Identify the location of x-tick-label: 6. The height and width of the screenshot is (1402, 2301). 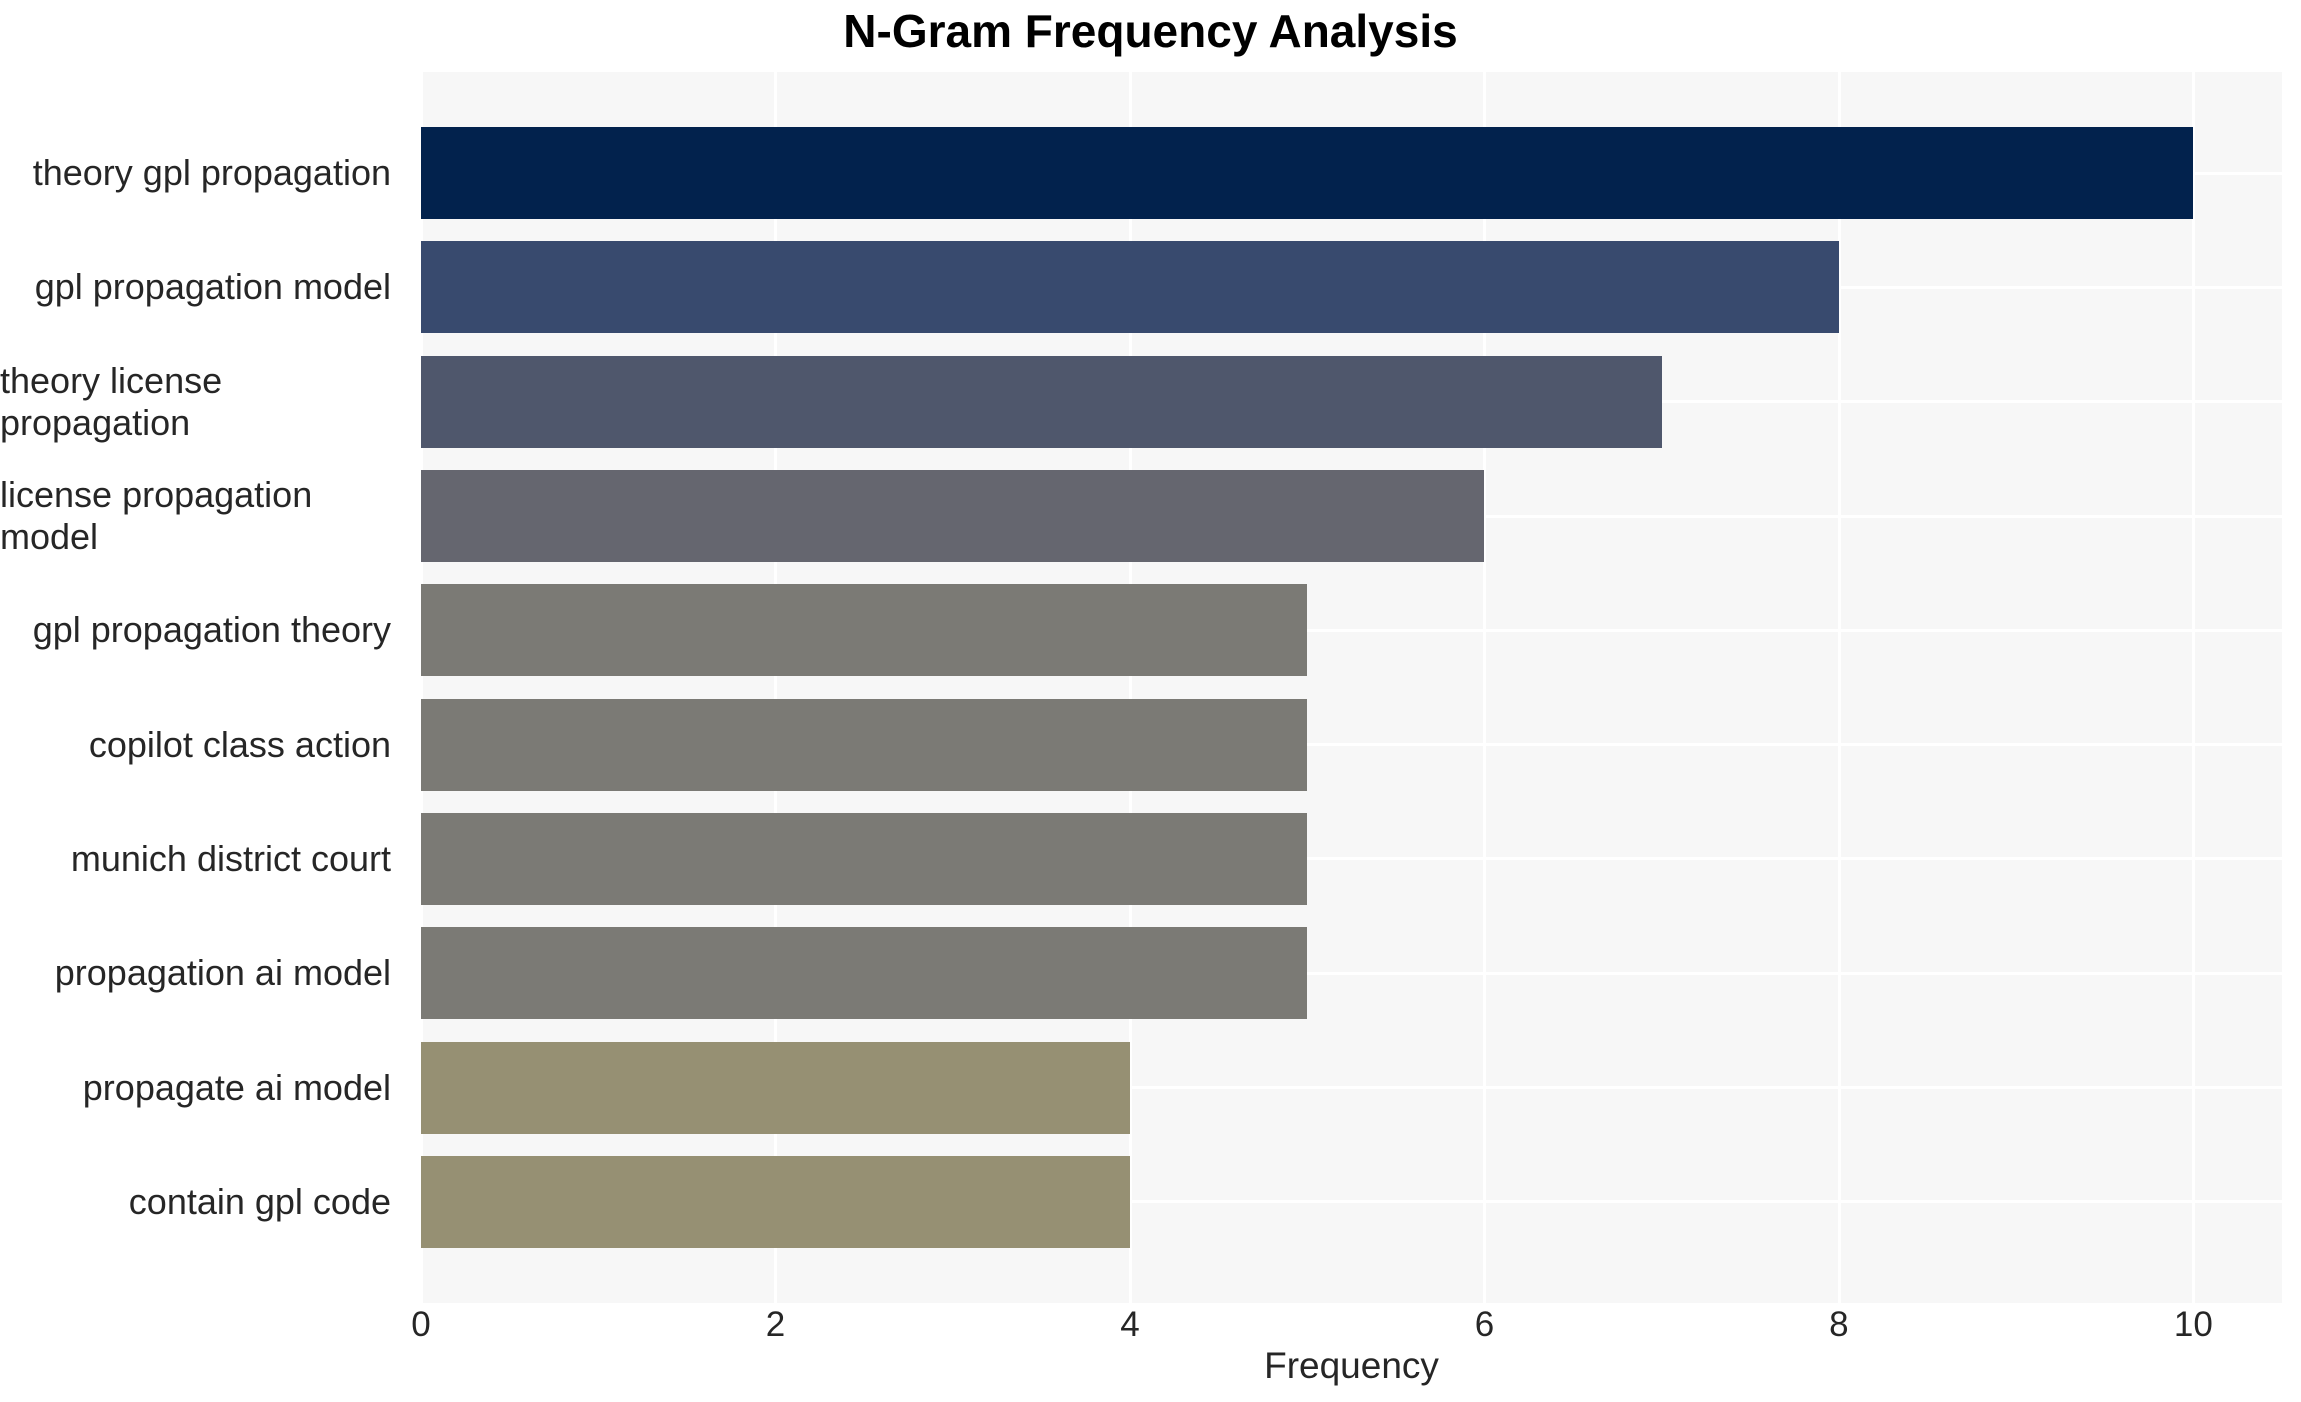
(1484, 1324).